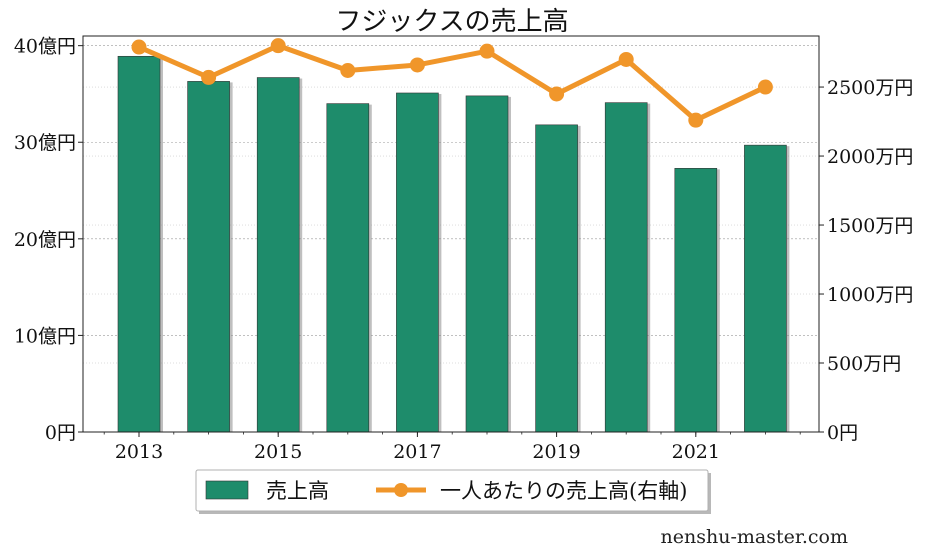 This screenshot has height=555, width=927. What do you see at coordinates (870, 88) in the screenshot?
I see `y-right-tick-label: 2500万円` at bounding box center [870, 88].